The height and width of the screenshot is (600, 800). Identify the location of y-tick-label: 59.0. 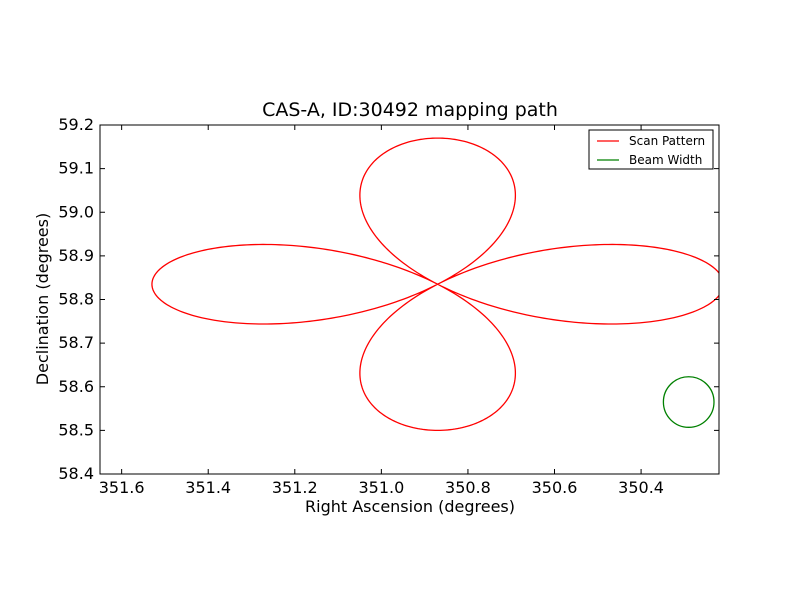
(76, 211).